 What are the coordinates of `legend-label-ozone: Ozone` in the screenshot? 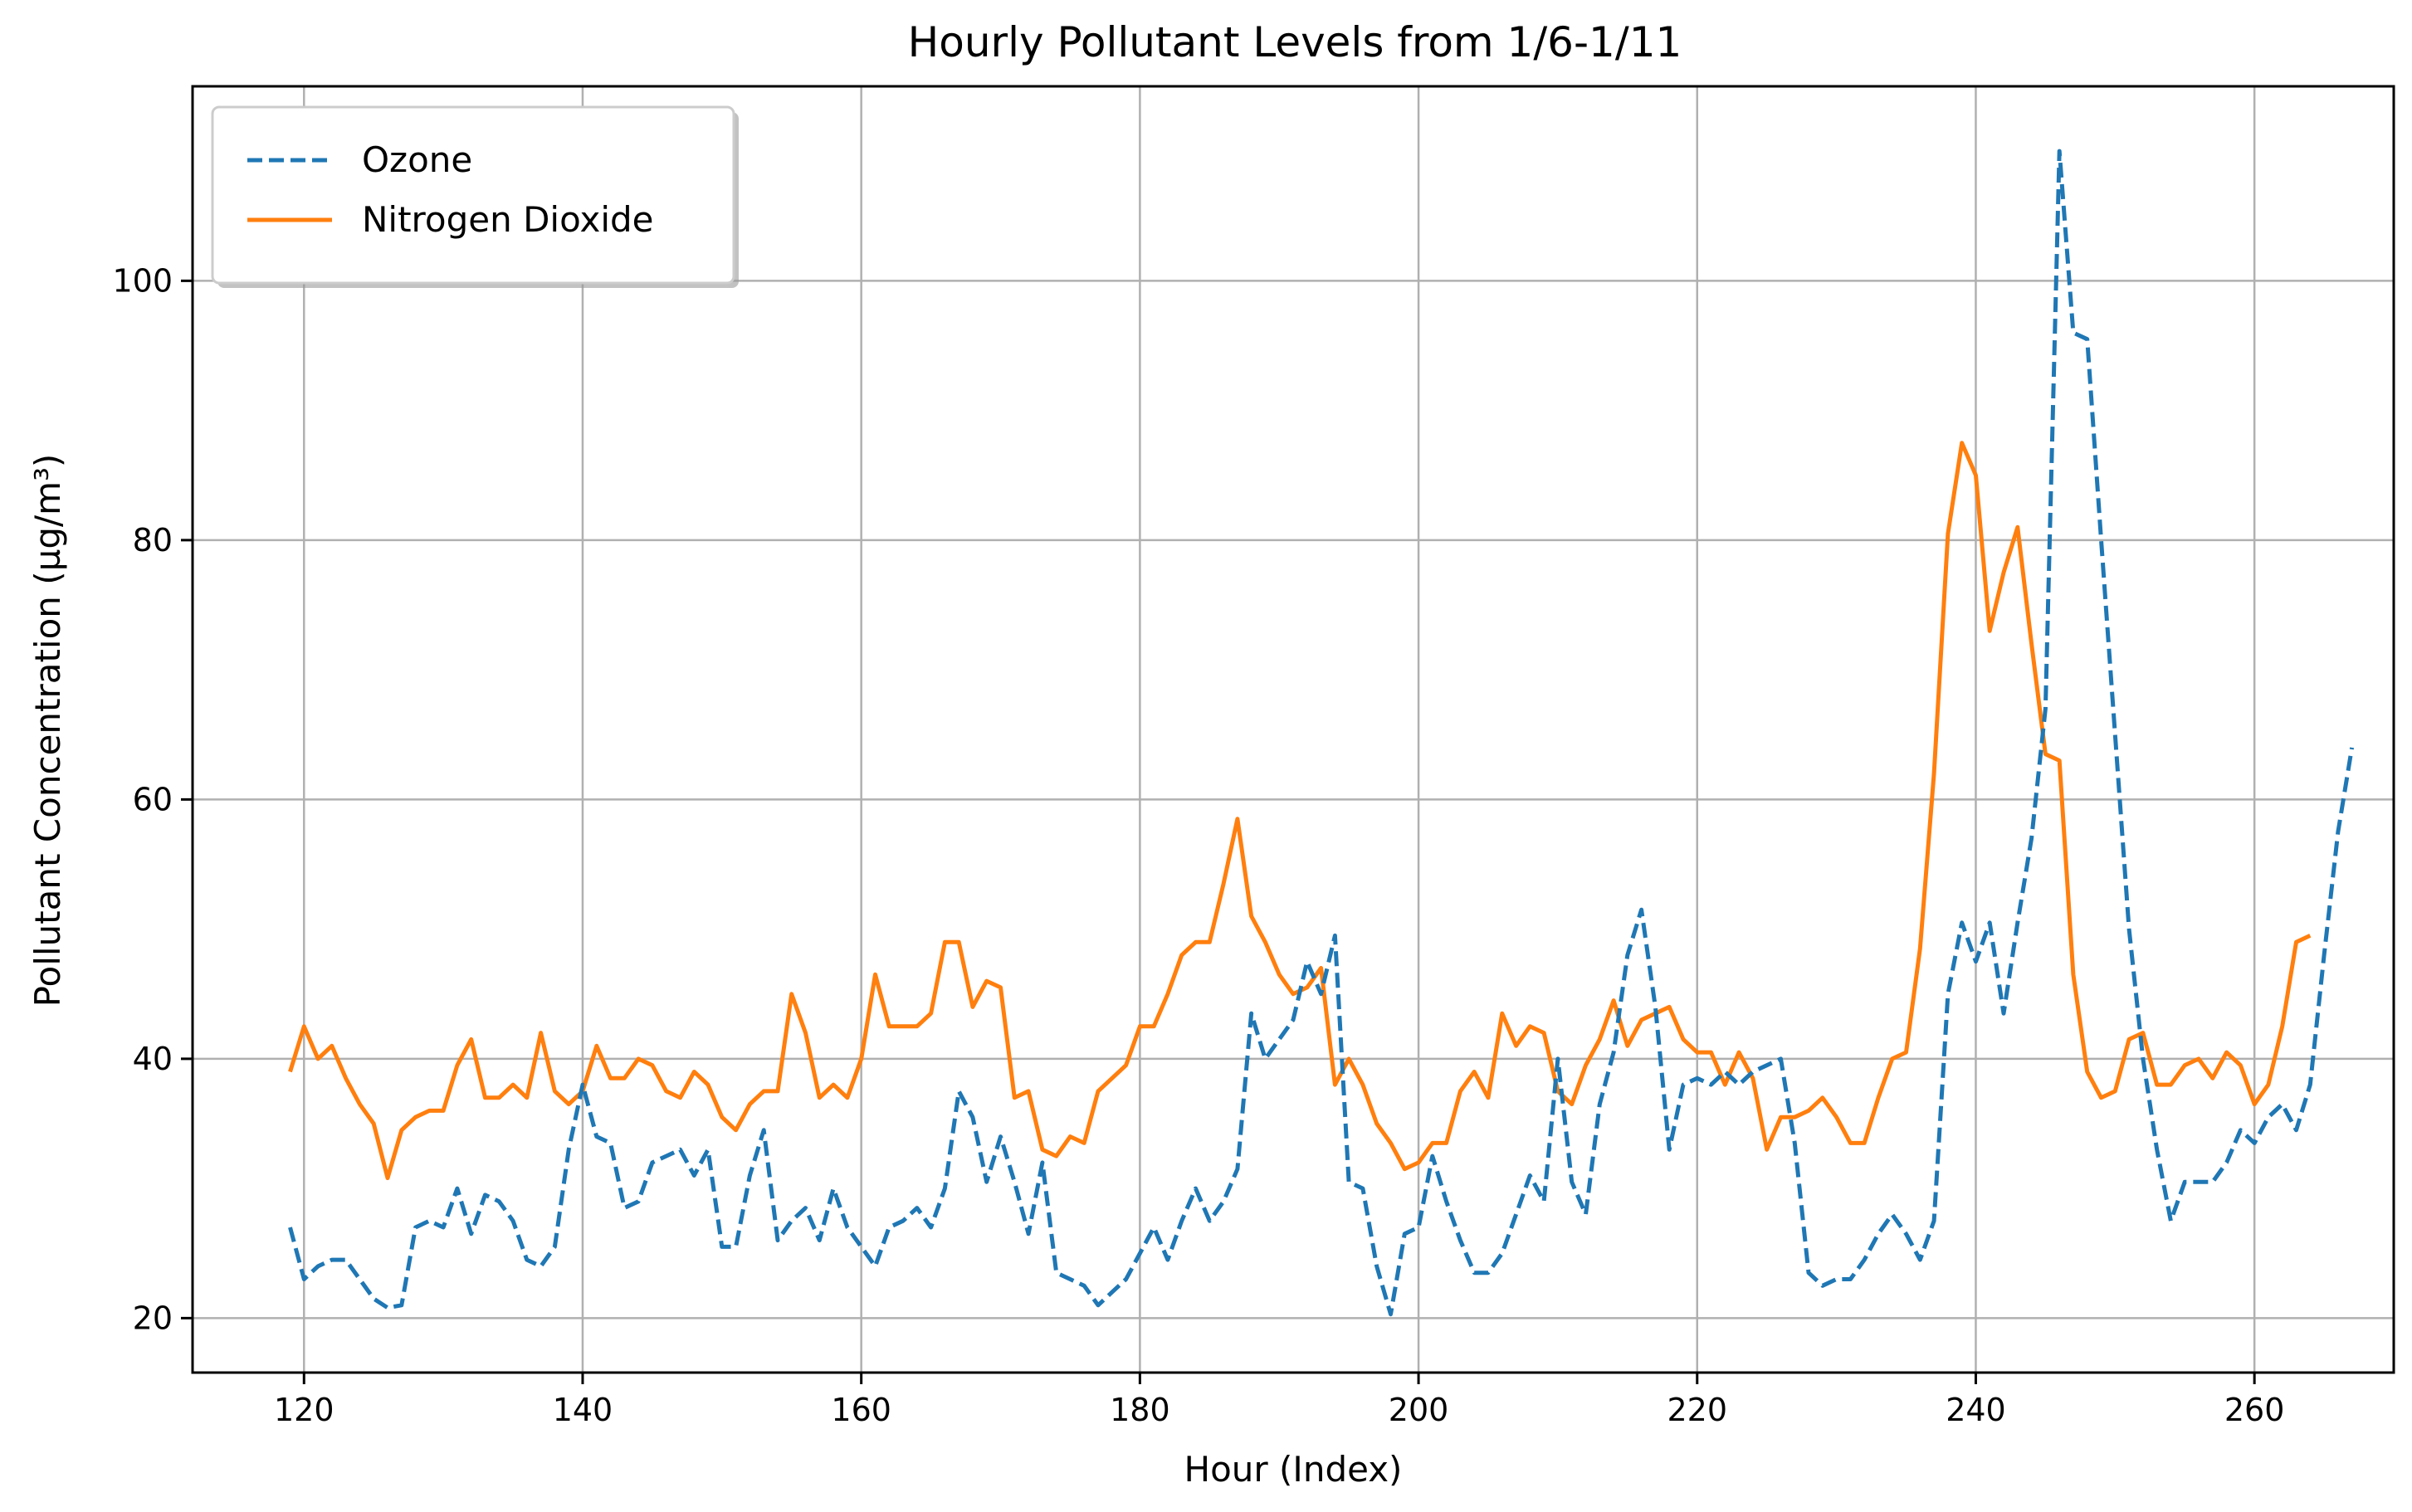 It's located at (417, 160).